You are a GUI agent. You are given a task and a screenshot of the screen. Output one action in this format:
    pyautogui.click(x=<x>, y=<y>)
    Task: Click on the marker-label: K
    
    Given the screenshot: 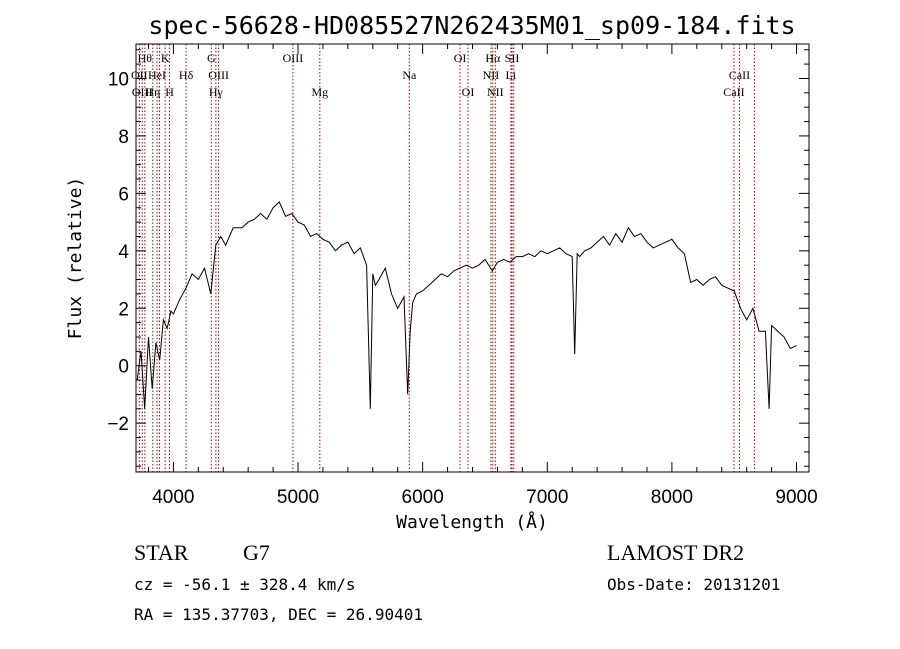 What is the action you would take?
    pyautogui.click(x=165, y=58)
    